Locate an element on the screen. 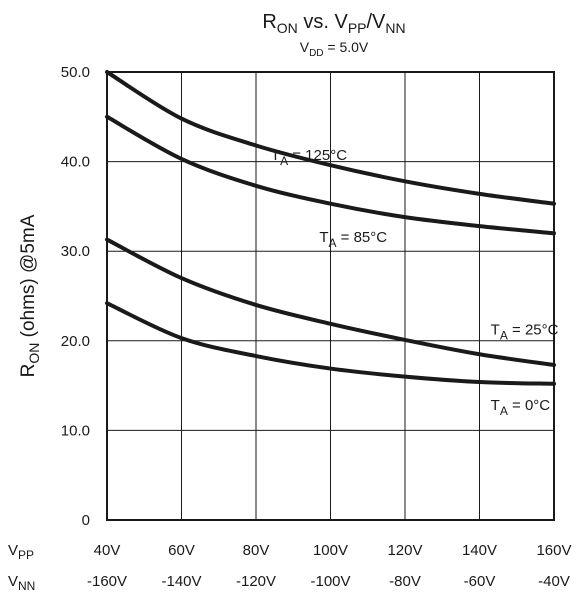 The width and height of the screenshot is (587, 594). series-label-0: TA = 125°C is located at coordinates (309, 157).